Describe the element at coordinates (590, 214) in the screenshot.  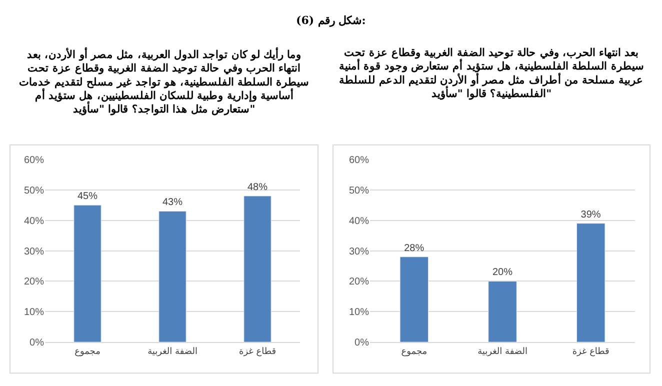
I see `data-label: 39%` at that location.